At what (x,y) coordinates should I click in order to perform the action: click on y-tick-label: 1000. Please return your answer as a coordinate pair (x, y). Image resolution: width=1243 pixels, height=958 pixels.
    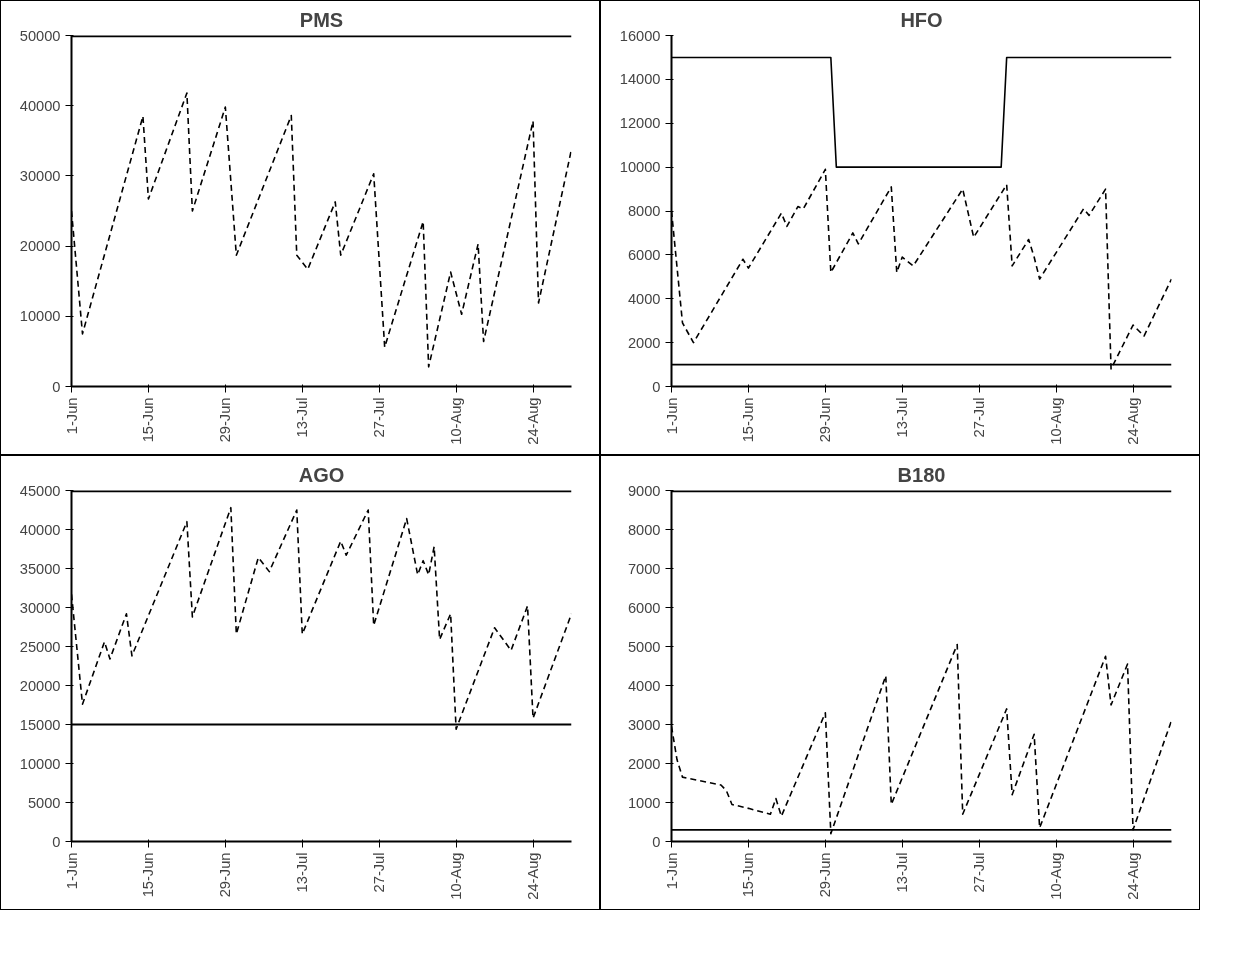
    Looking at the image, I should click on (644, 802).